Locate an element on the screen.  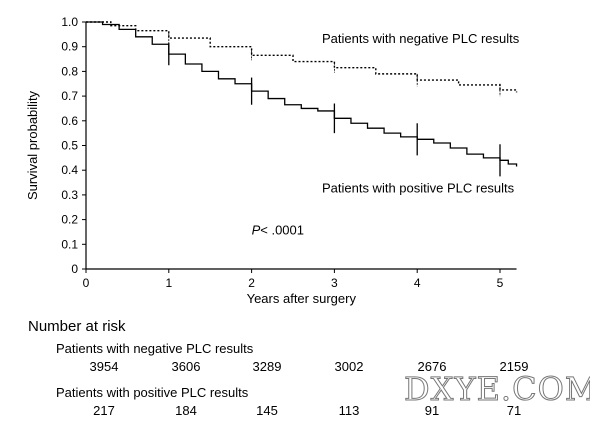
risk-count: 91 is located at coordinates (432, 410).